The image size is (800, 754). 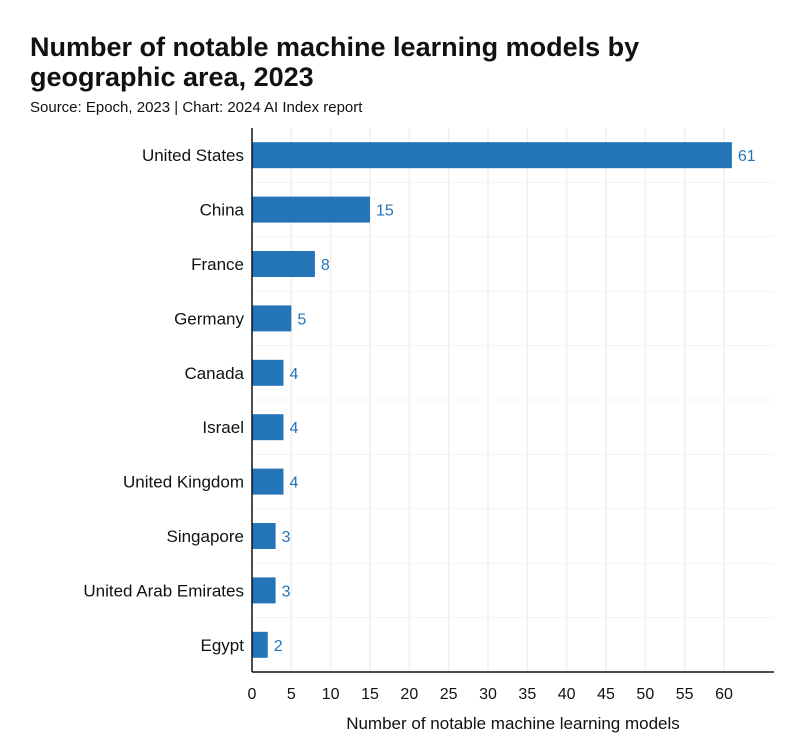 What do you see at coordinates (217, 264) in the screenshot?
I see `category-label: France` at bounding box center [217, 264].